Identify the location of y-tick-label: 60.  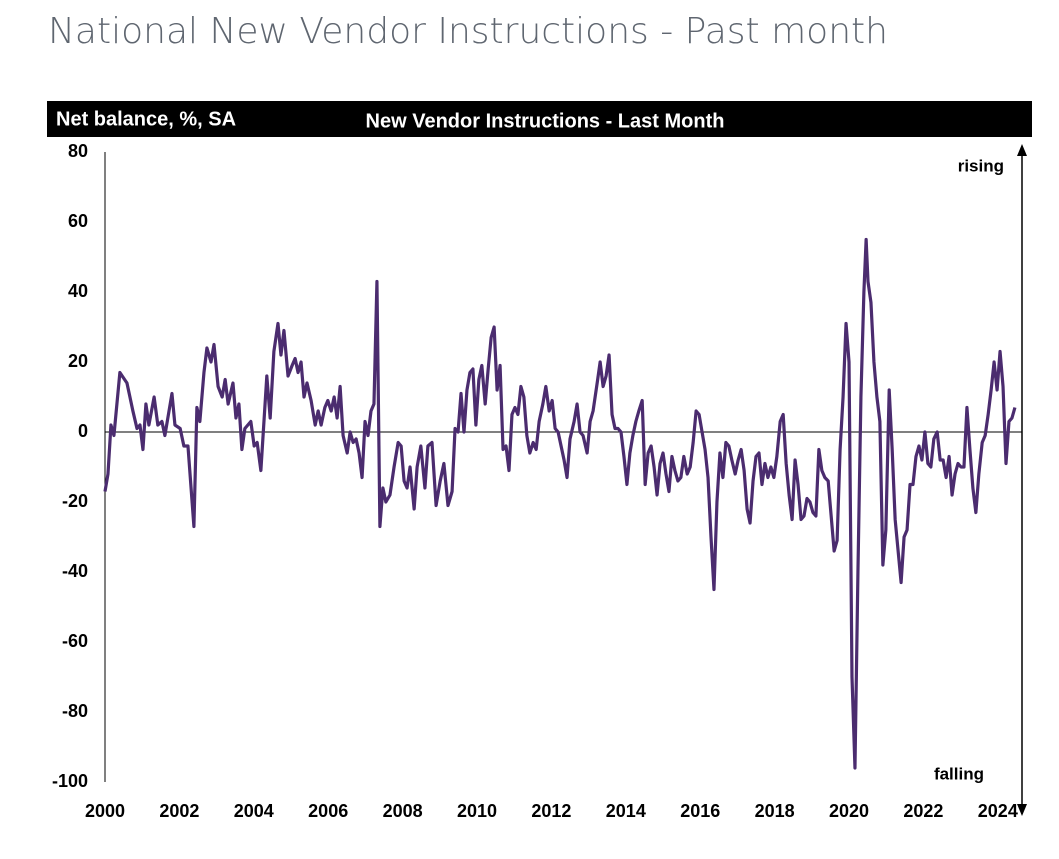
(78, 221).